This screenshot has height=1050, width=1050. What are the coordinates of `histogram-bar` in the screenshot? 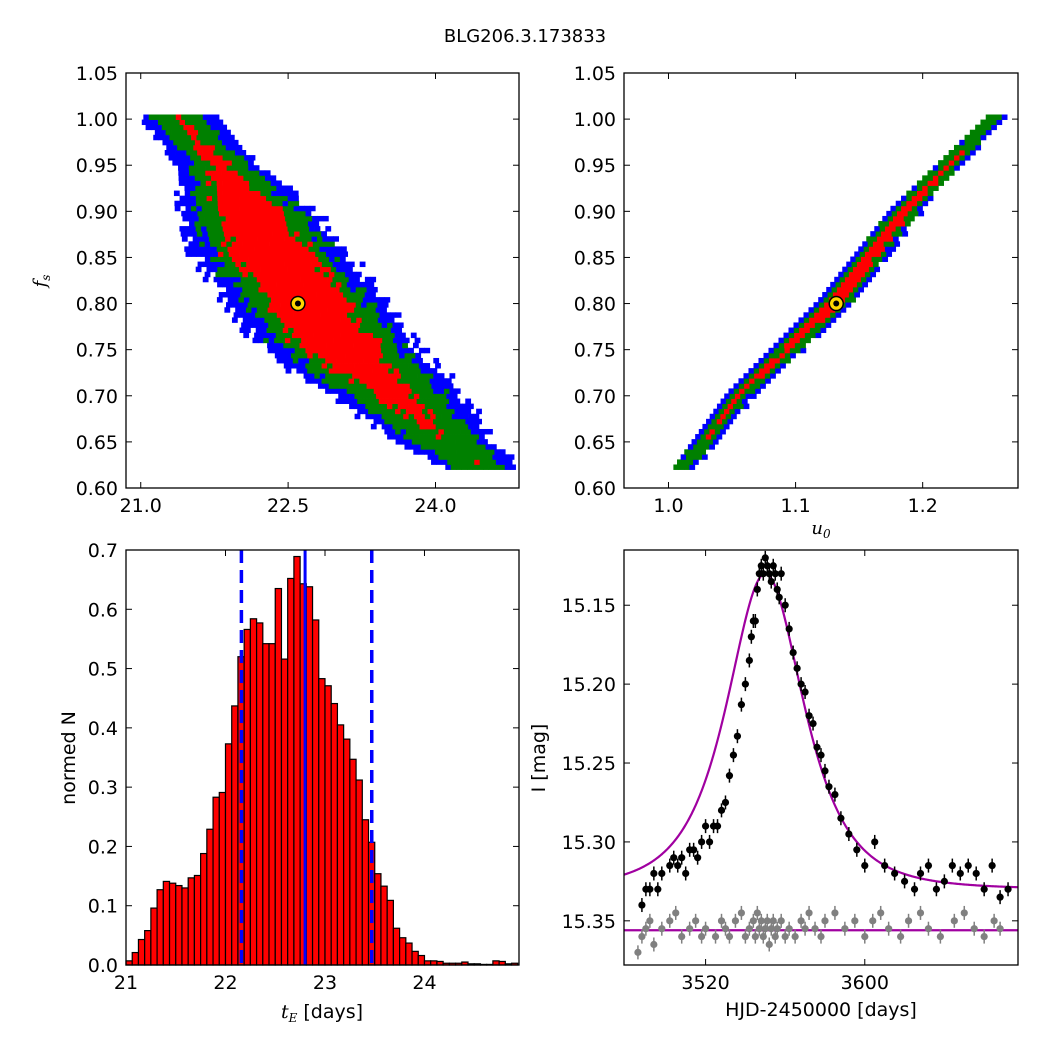 It's located at (166, 923).